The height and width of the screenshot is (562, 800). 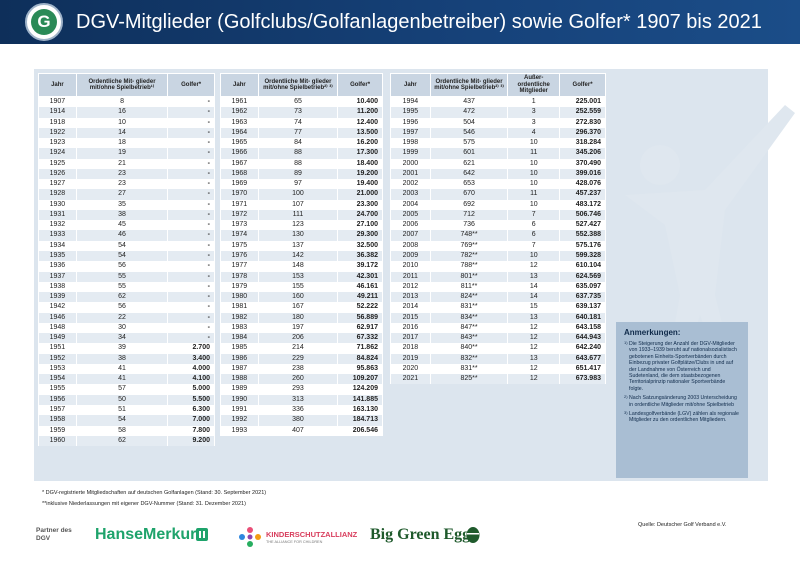 What do you see at coordinates (122, 276) in the screenshot?
I see `cell-members: 55` at bounding box center [122, 276].